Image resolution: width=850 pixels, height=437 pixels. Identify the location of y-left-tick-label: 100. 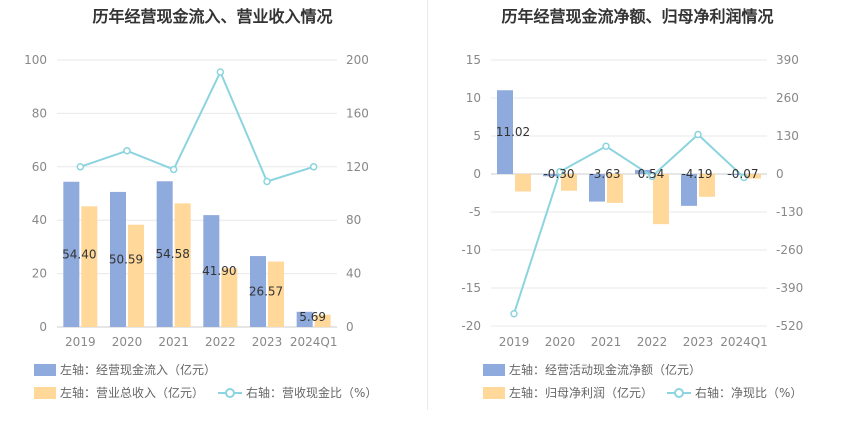
(35, 60).